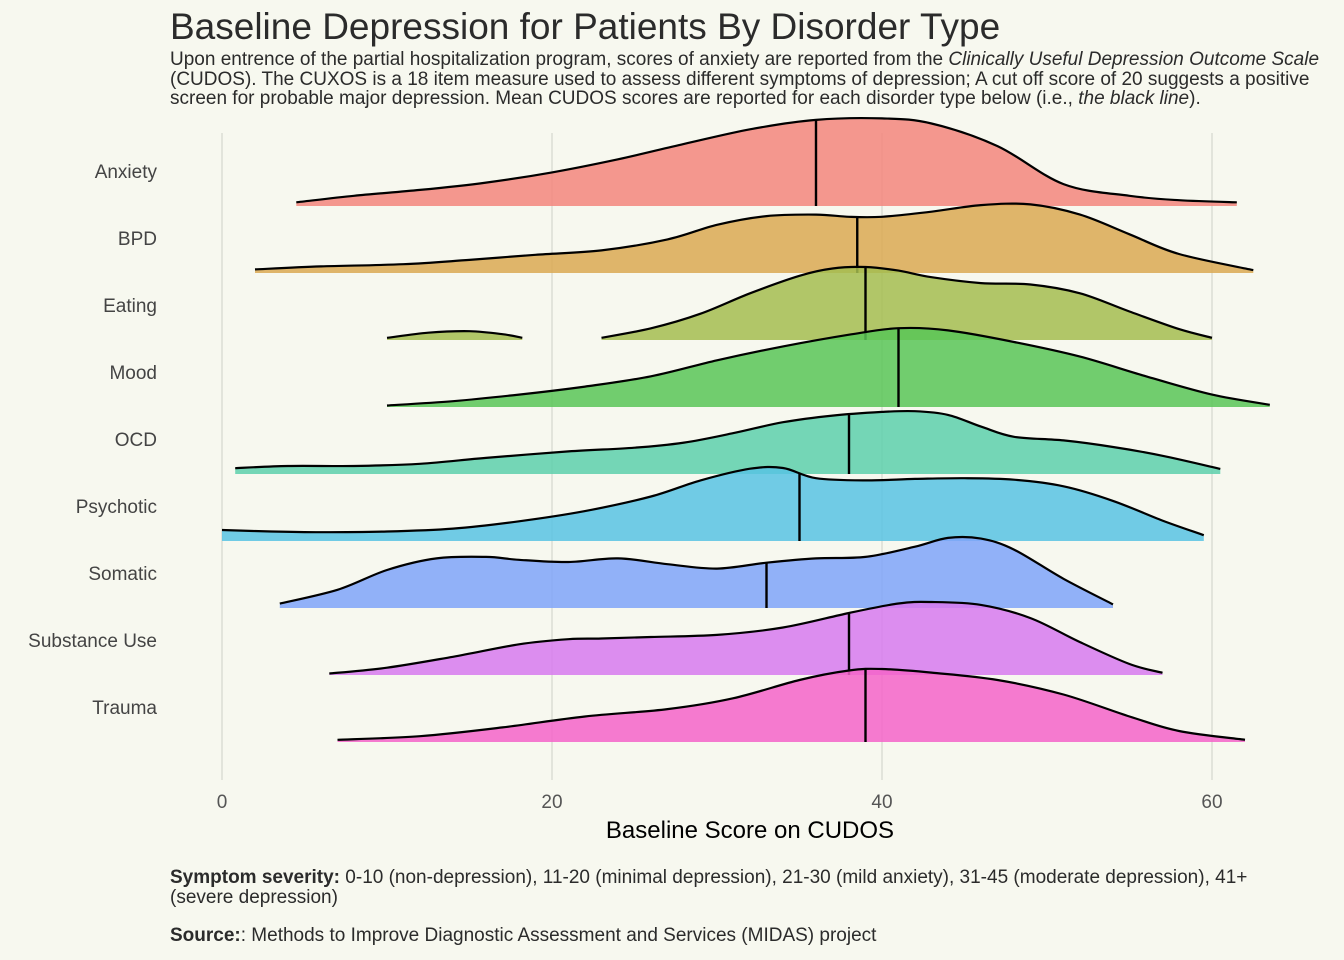 This screenshot has width=1344, height=960. I want to click on y-label-somatic: Somatic, so click(122, 574).